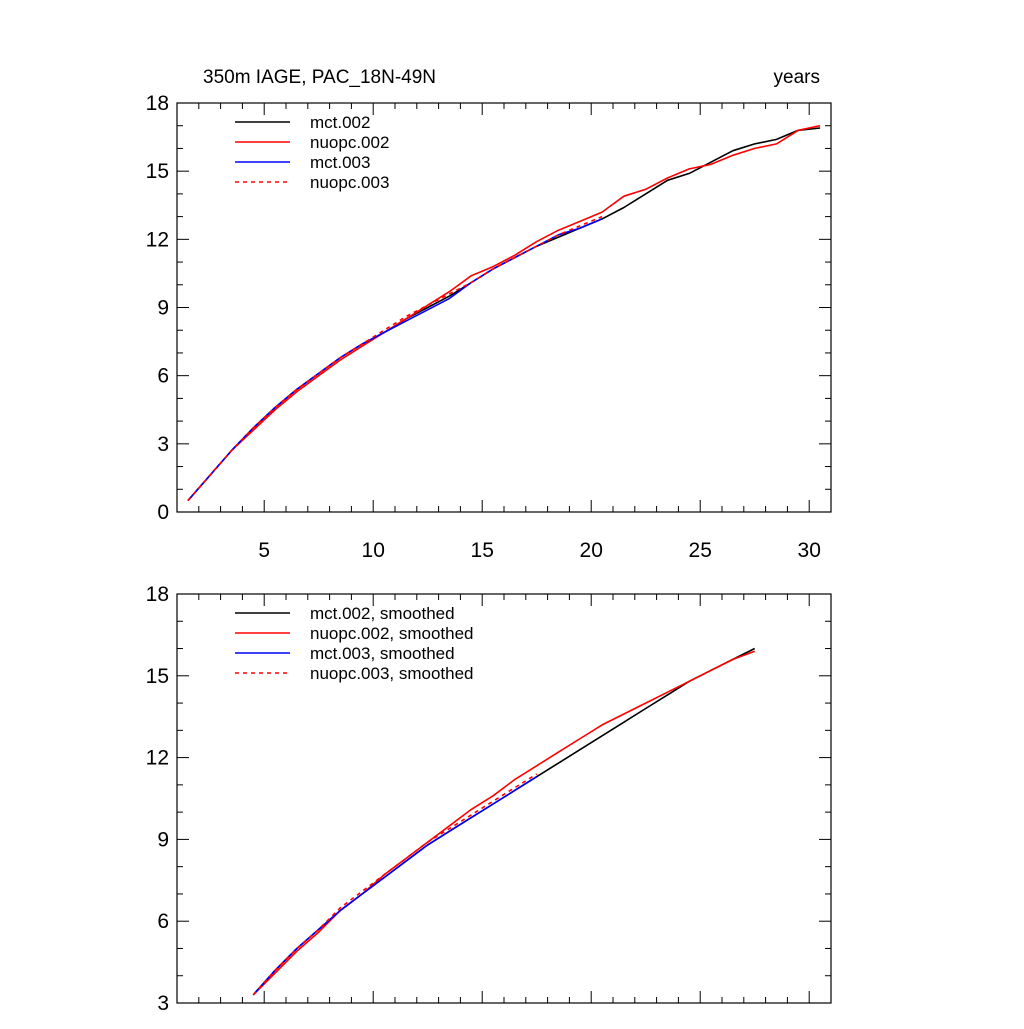 This screenshot has height=1029, width=1024. What do you see at coordinates (340, 122) in the screenshot?
I see `legend-label: mct.002` at bounding box center [340, 122].